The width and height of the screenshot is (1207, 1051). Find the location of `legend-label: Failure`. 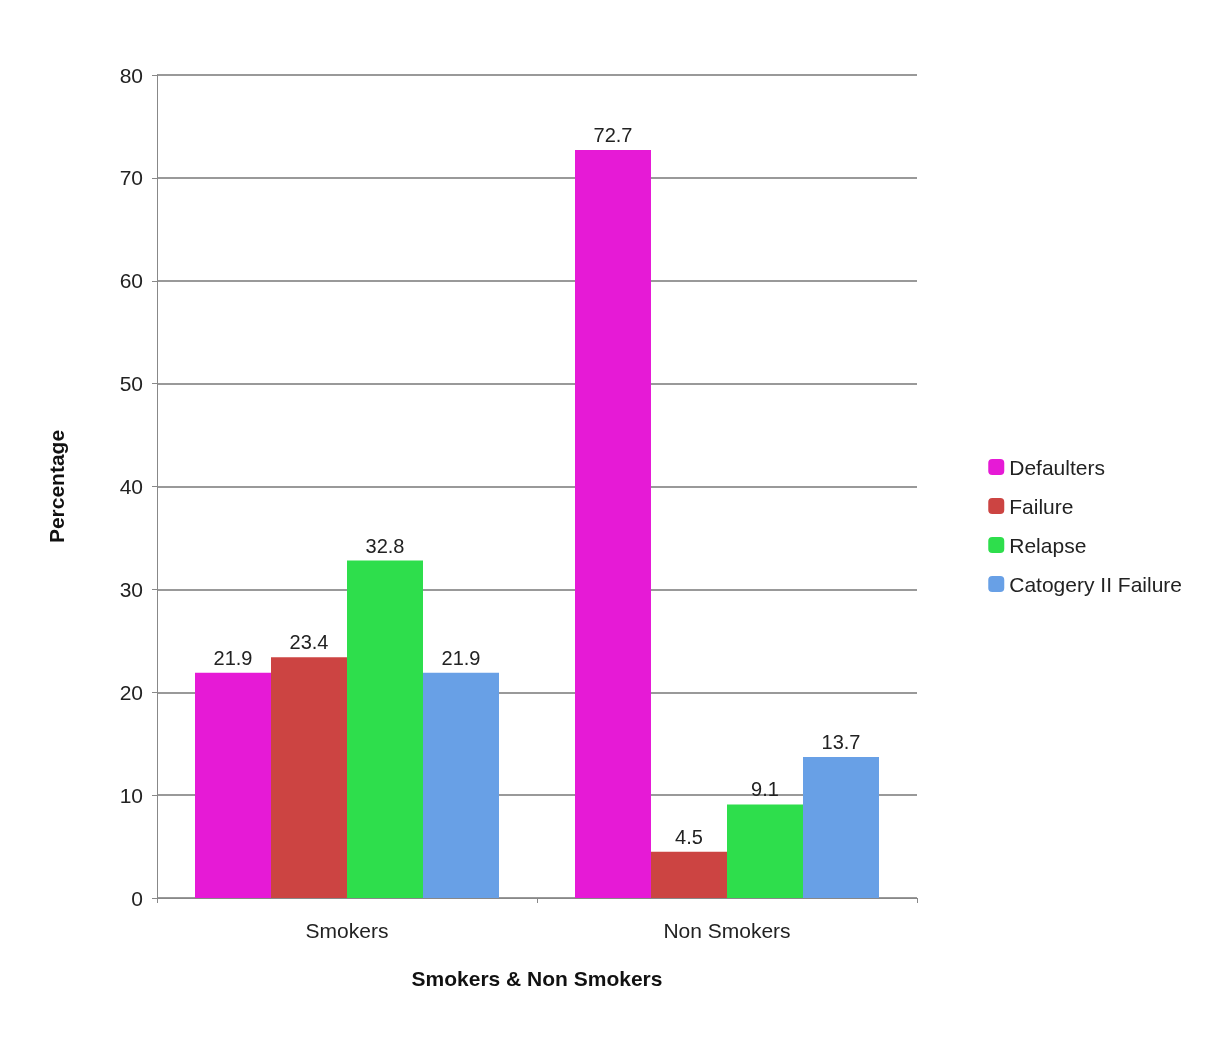

legend-label: Failure is located at coordinates (1041, 506).